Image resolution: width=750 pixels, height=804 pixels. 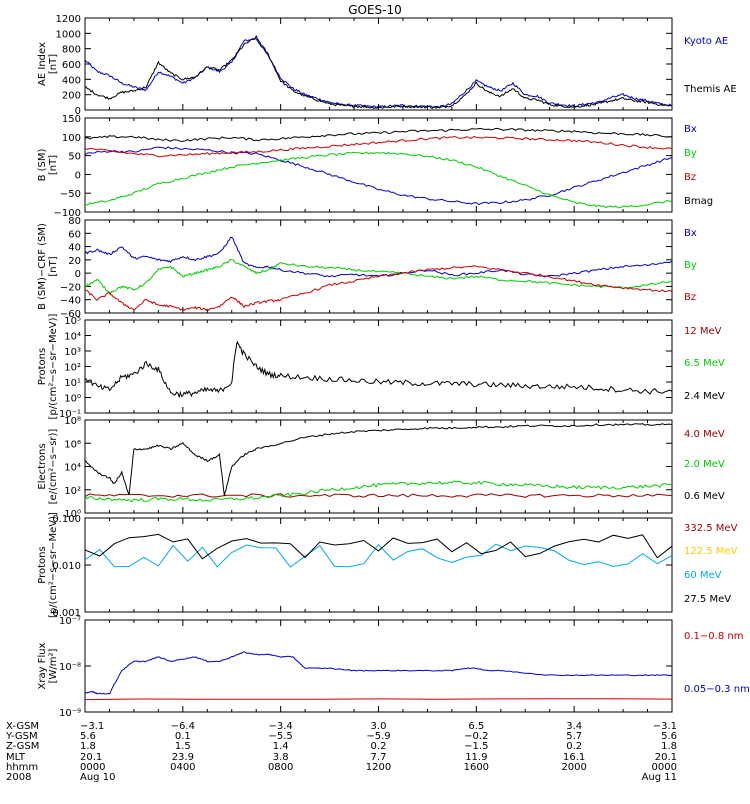 I want to click on x-axis-tick-label: 1.8, so click(x=669, y=746).